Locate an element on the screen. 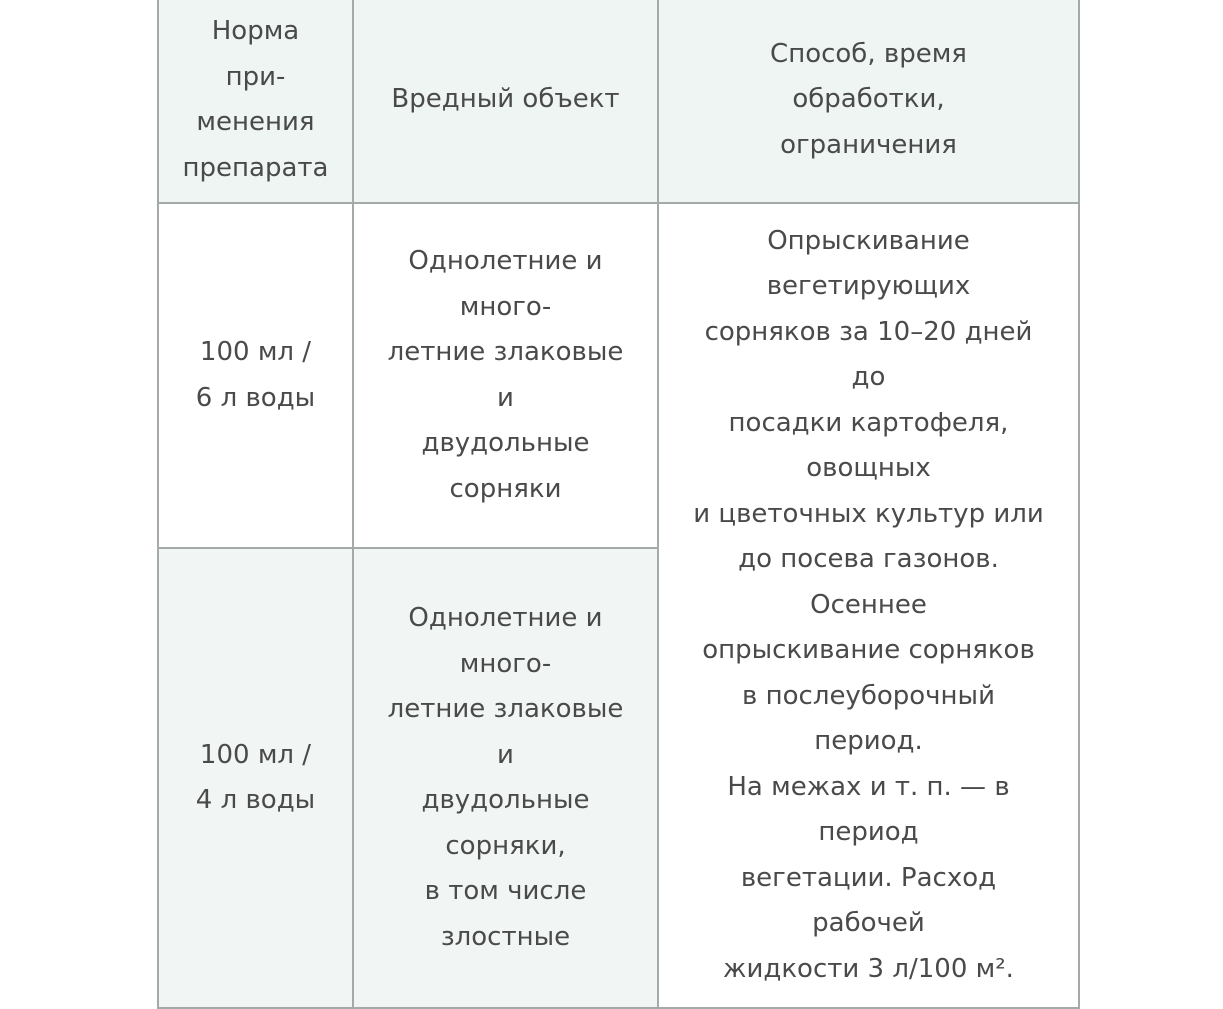 The image size is (1223, 1009). header-rate: Норма при- менения препарата is located at coordinates (255, 102).